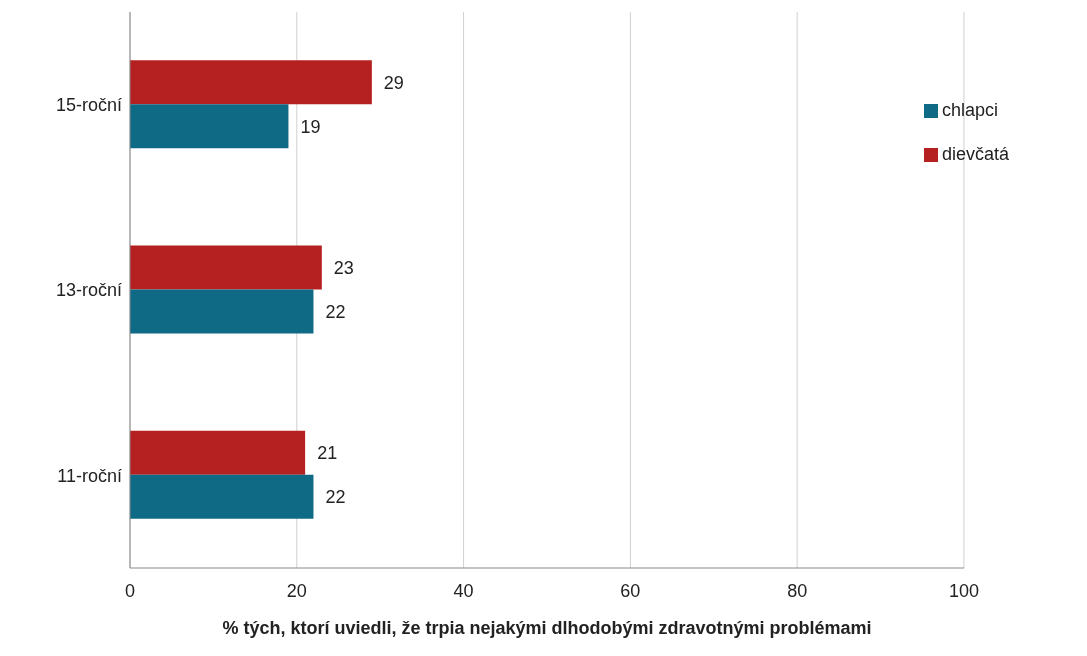  What do you see at coordinates (327, 453) in the screenshot?
I see `data-label: 21` at bounding box center [327, 453].